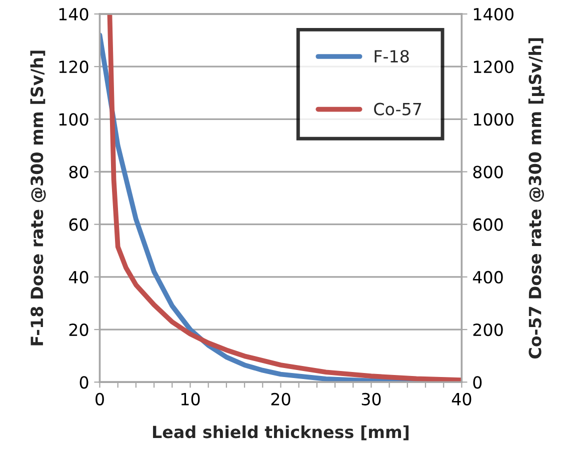 The width and height of the screenshot is (570, 466). What do you see at coordinates (73, 119) in the screenshot?
I see `y-tick-label: 100` at bounding box center [73, 119].